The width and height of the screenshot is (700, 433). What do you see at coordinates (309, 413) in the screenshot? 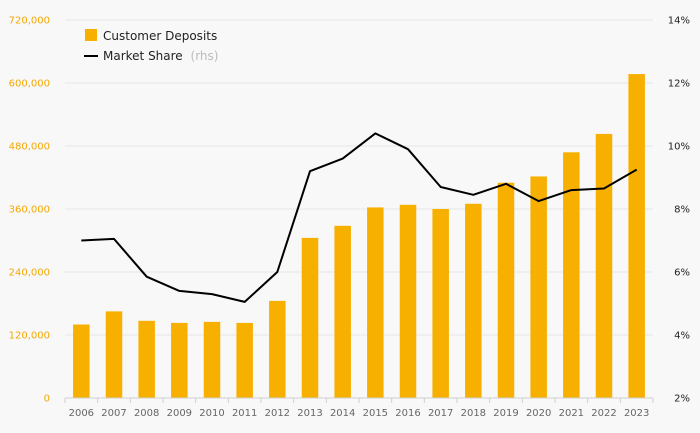
I see `x-tick-label: 2013` at bounding box center [309, 413].